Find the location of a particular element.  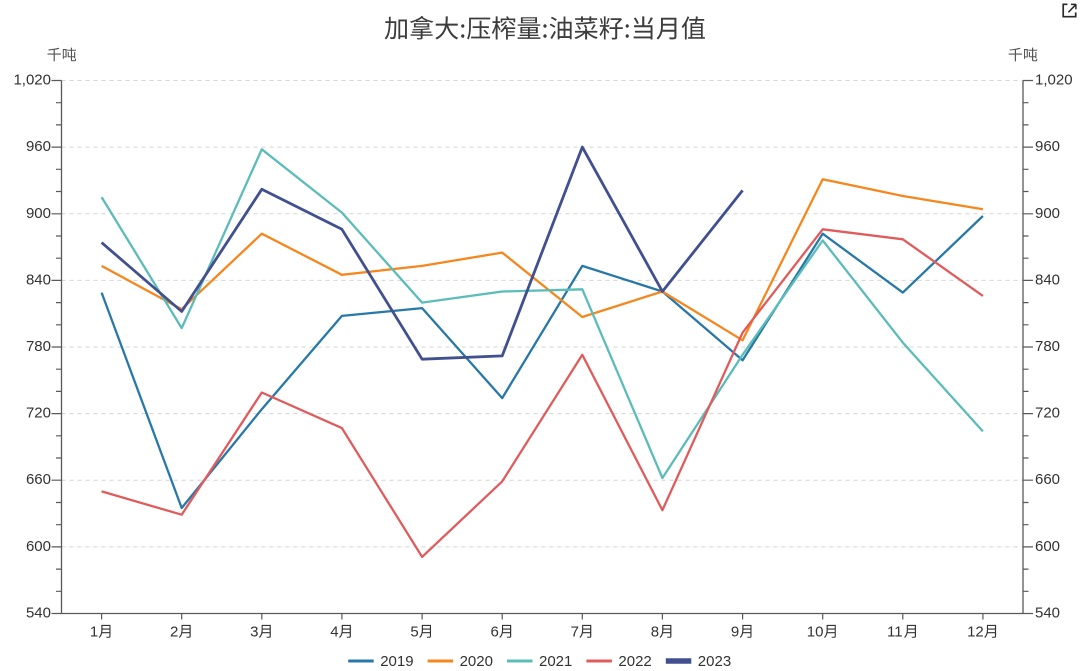

svg-text: 4 is located at coordinates (334, 632).